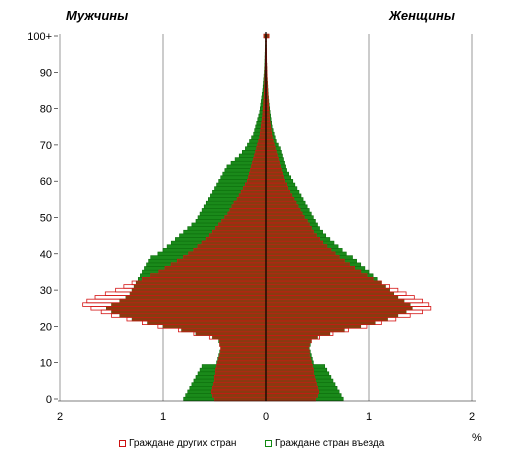  I want to click on legend-item-foreign: Граждане других стран, so click(177, 443).